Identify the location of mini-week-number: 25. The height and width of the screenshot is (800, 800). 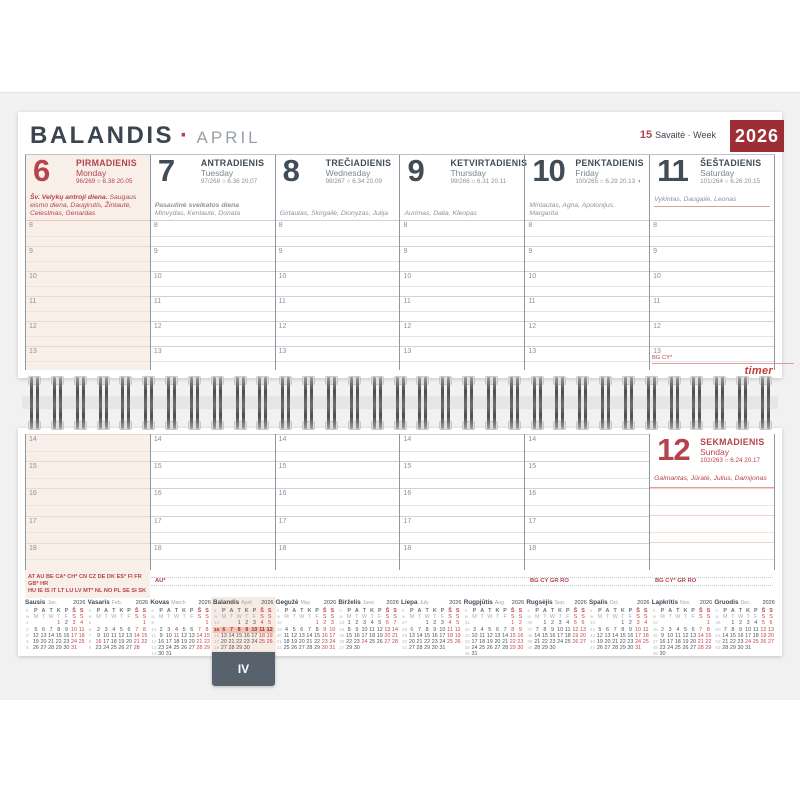
(342, 635).